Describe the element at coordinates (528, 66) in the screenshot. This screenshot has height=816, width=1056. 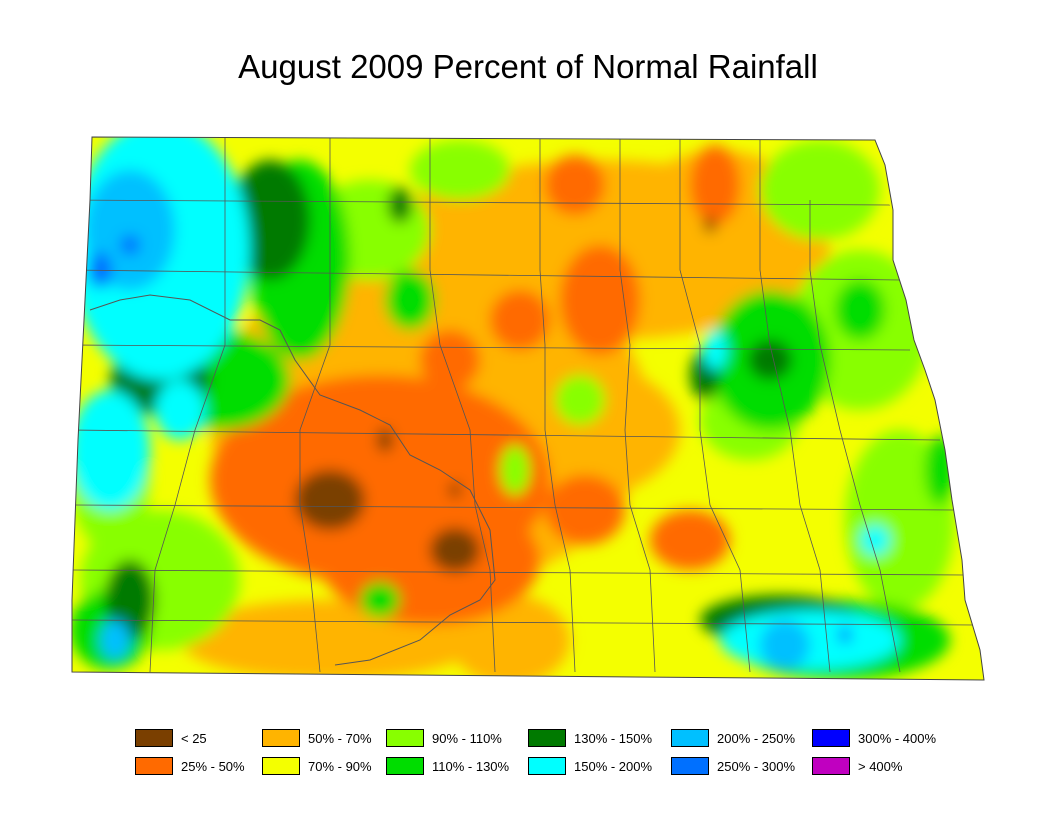
I see `map-title: August 2009 Percent of Normal Rainfall` at that location.